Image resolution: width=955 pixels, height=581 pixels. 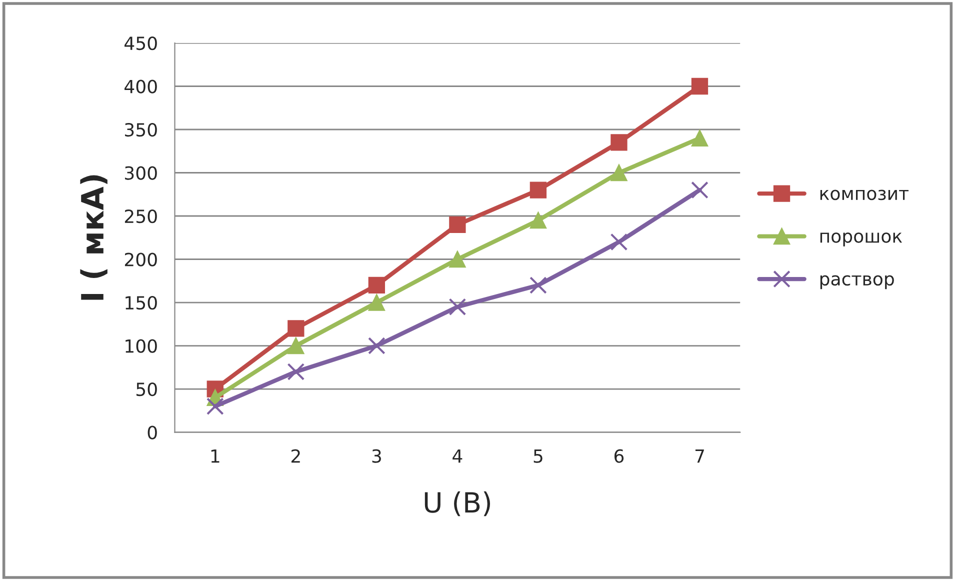 What do you see at coordinates (140, 259) in the screenshot?
I see `y-tick-label: 200` at bounding box center [140, 259].